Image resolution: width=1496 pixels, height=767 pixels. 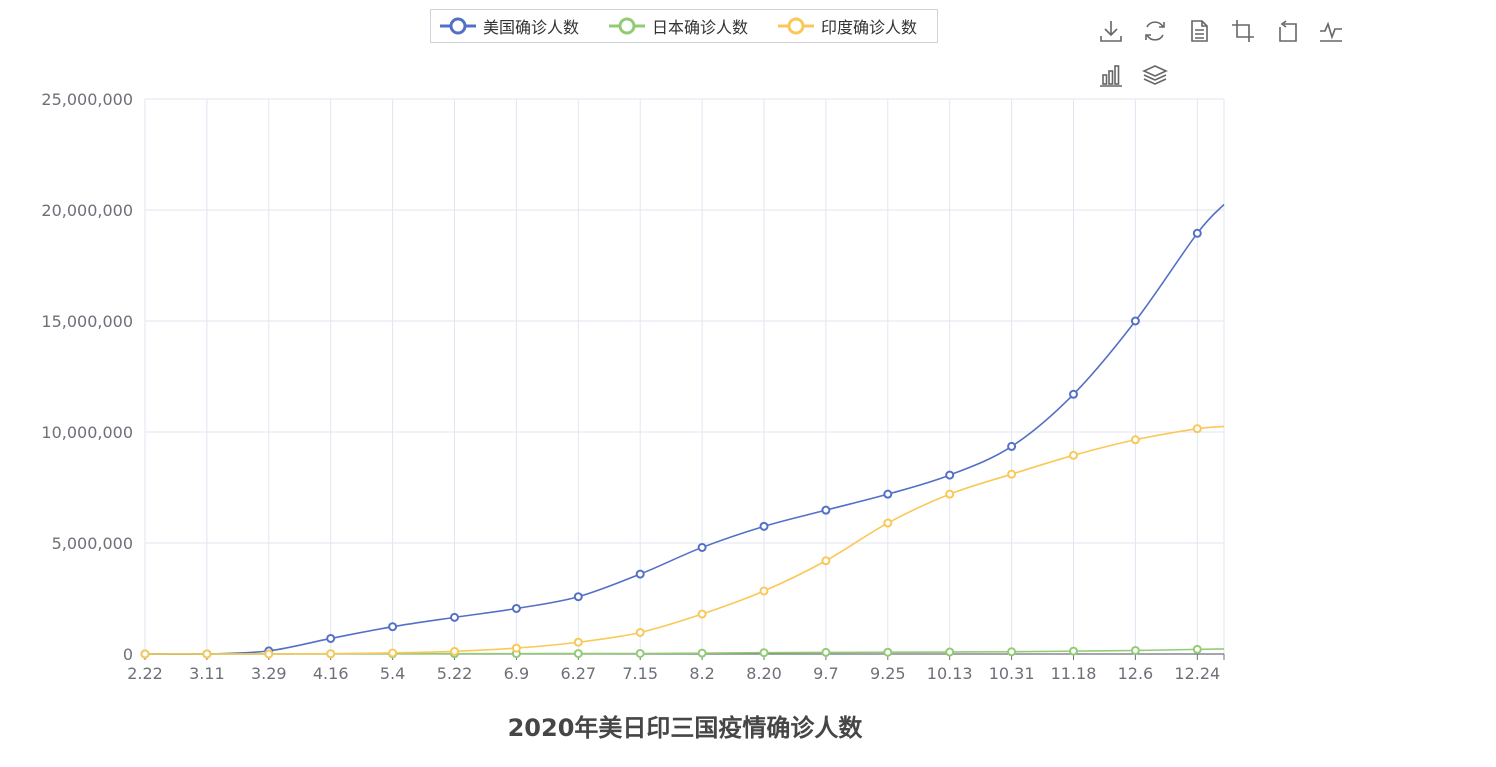 What do you see at coordinates (700, 27) in the screenshot?
I see `legend-label-japan: 日本确诊人数` at bounding box center [700, 27].